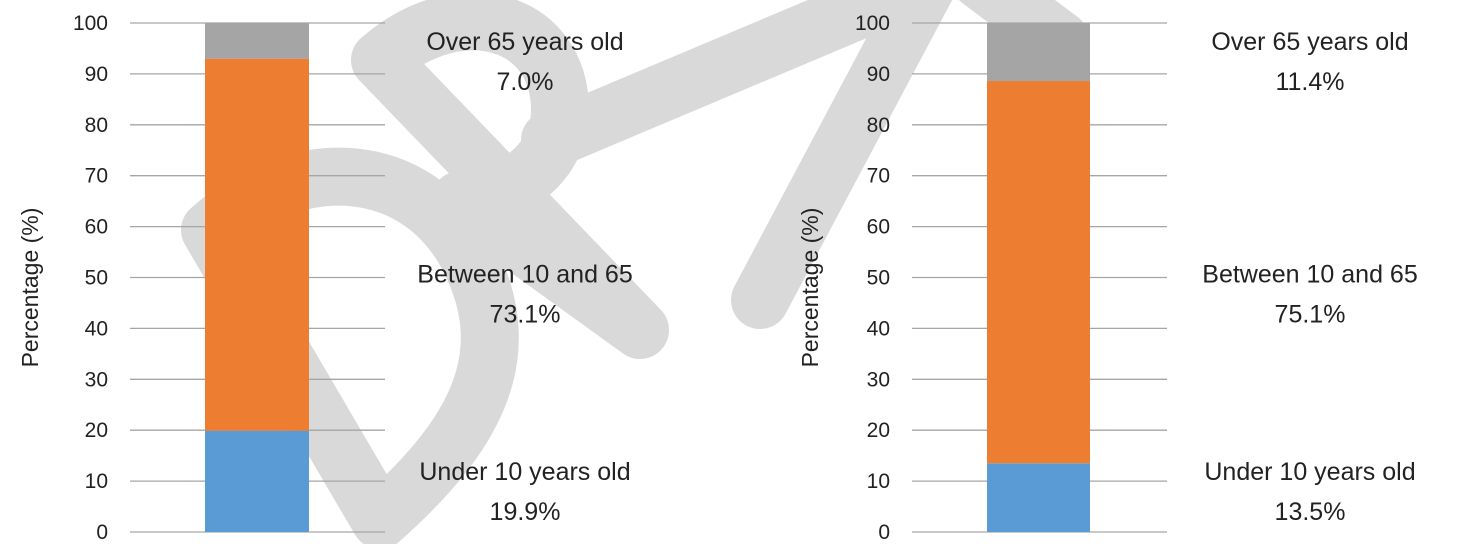 The image size is (1458, 549). I want to click on watermark-stroke, so click(510, 179).